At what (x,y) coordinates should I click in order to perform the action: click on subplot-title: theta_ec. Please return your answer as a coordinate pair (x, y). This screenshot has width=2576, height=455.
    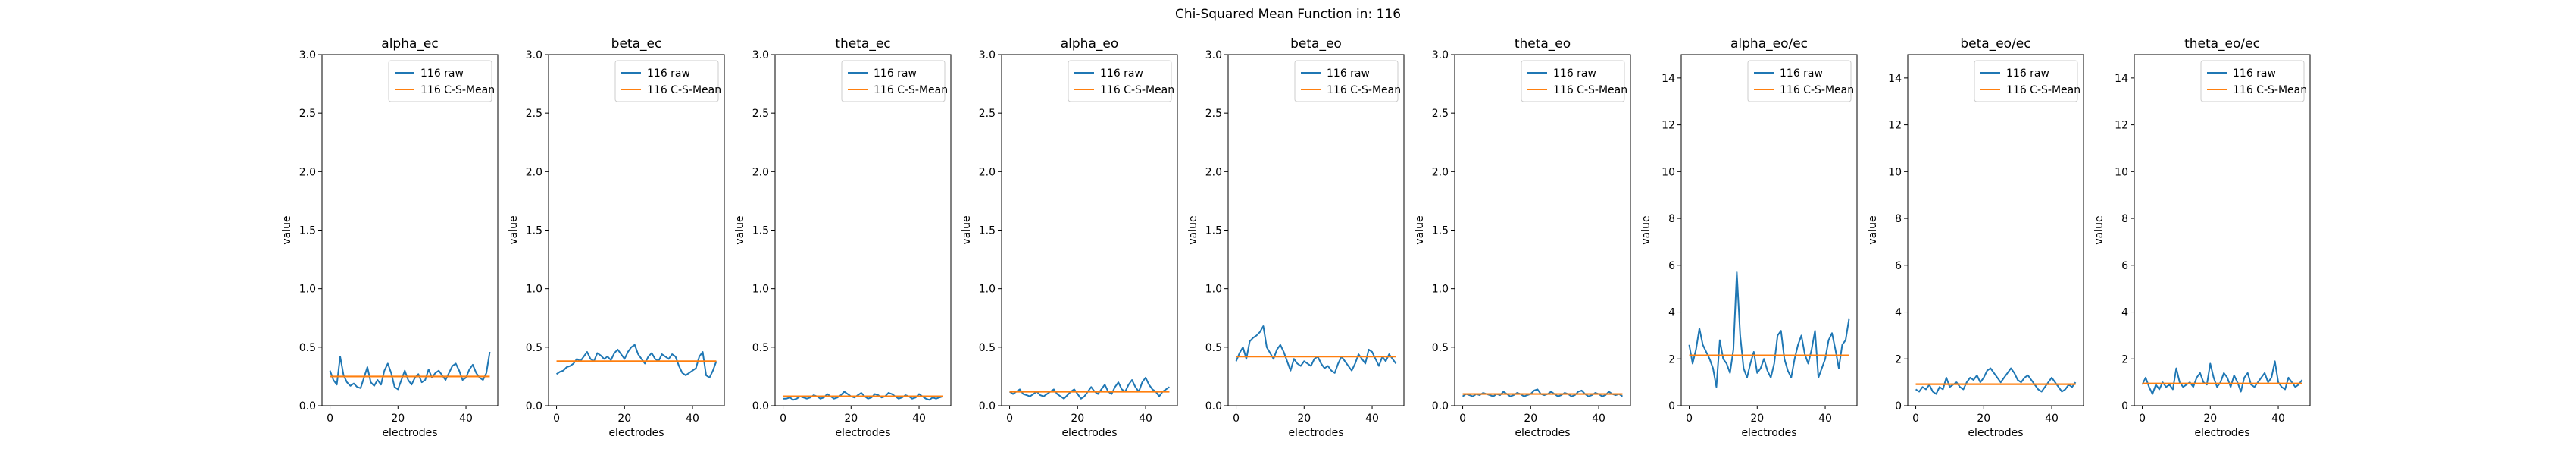
    Looking at the image, I should click on (862, 44).